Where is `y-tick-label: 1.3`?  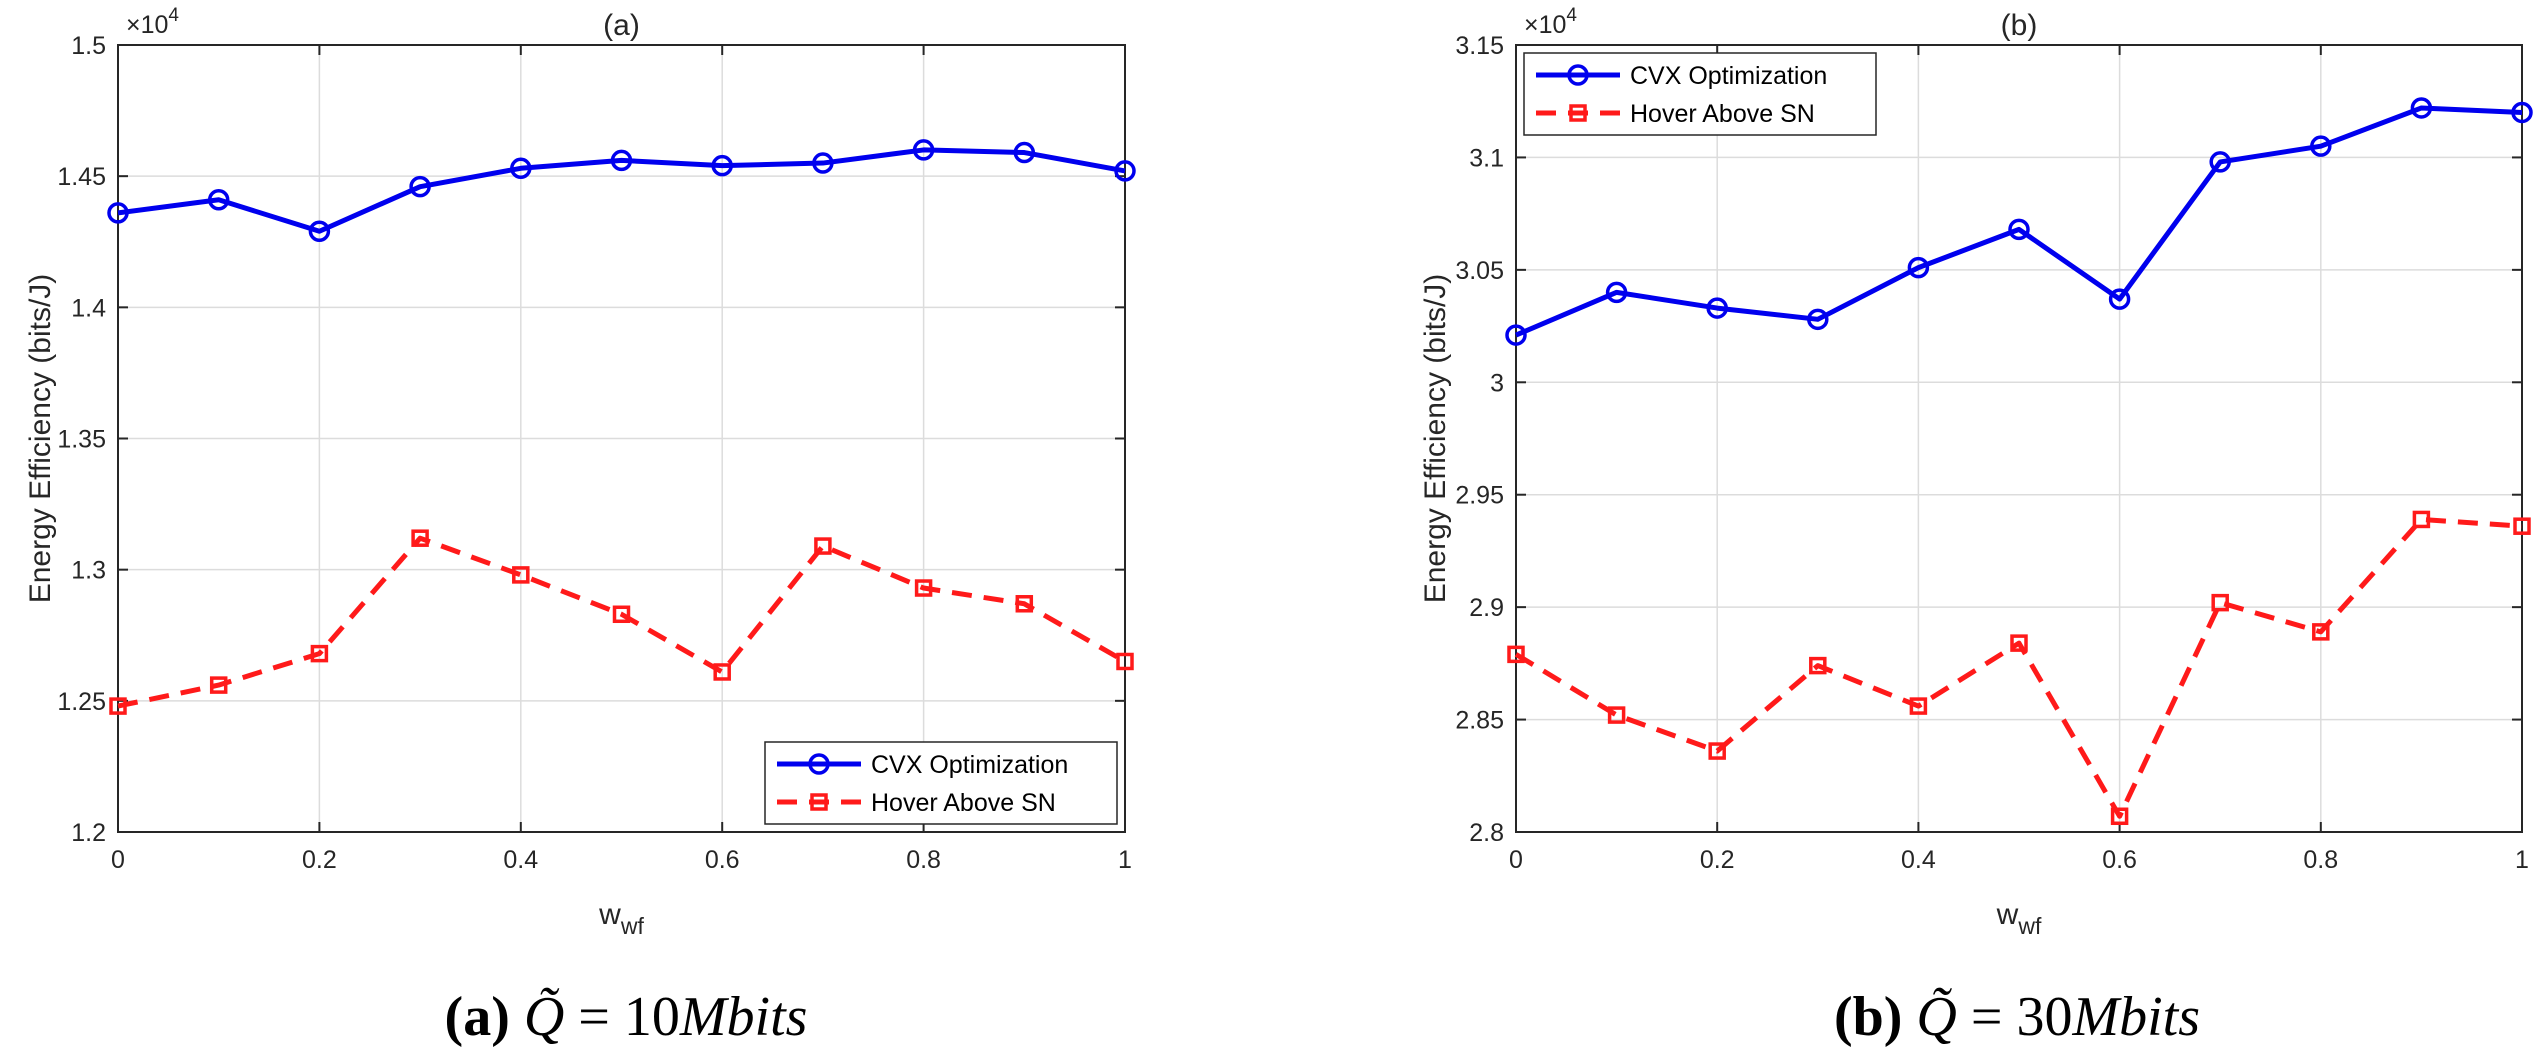
y-tick-label: 1.3 is located at coordinates (88, 571).